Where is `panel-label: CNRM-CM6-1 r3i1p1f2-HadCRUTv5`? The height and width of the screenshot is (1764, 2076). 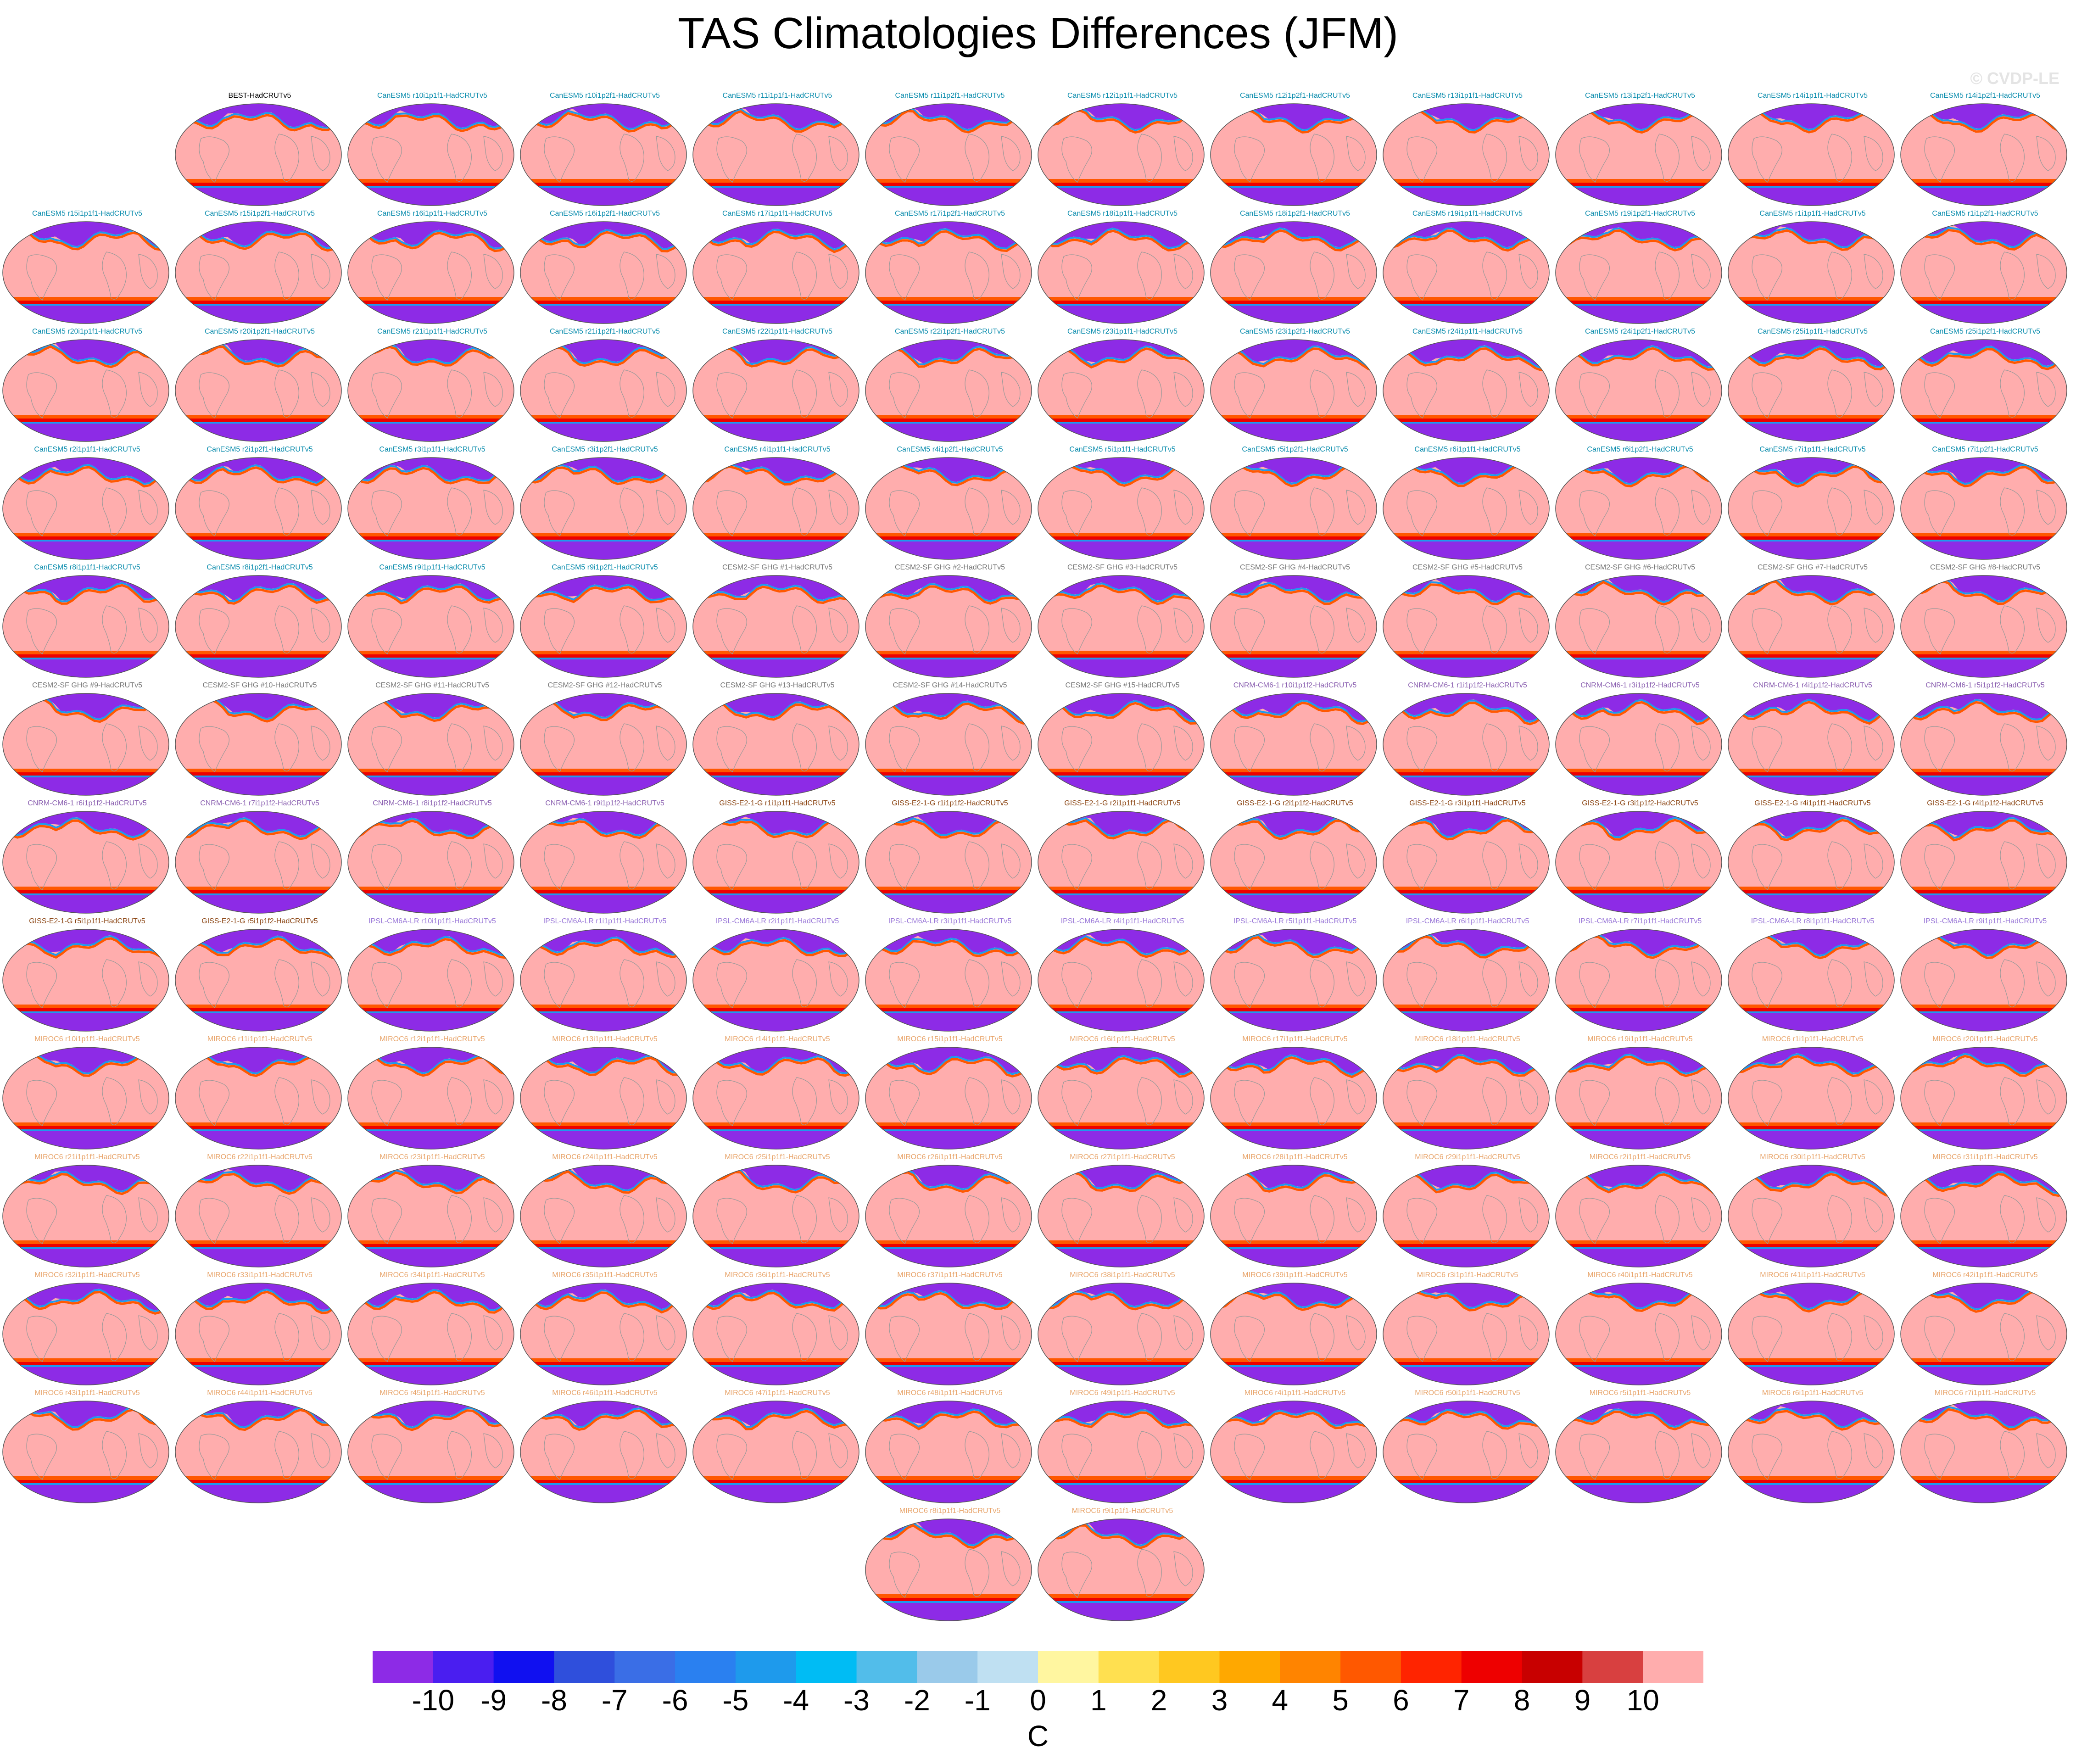 panel-label: CNRM-CM6-1 r3i1p1f2-HadCRUTv5 is located at coordinates (1640, 685).